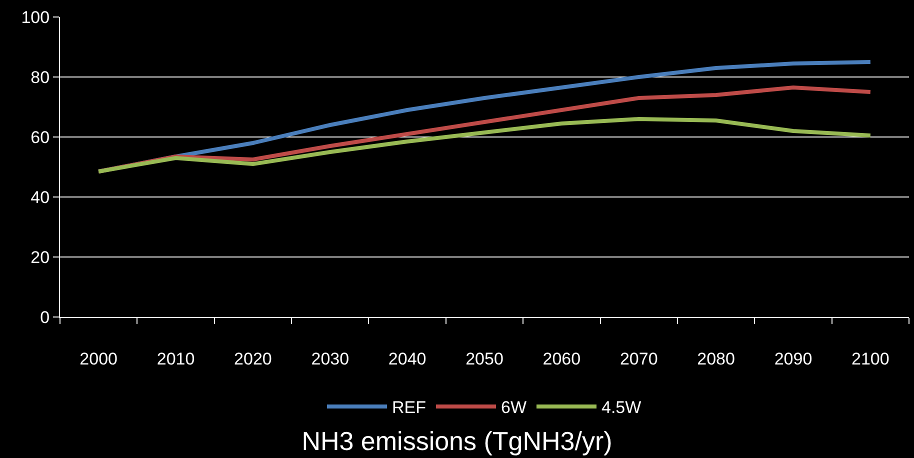  I want to click on x-tick-label: 2020, so click(253, 358).